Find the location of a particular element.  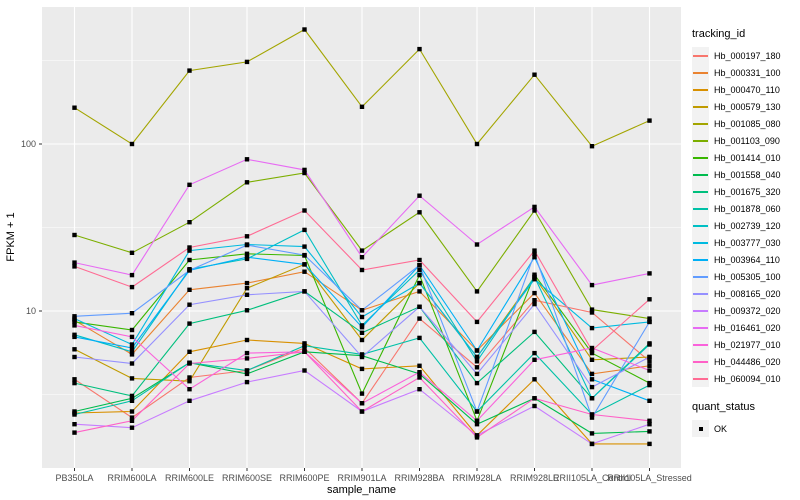

legend-item-label: Hb_009372_020 is located at coordinates (747, 310).